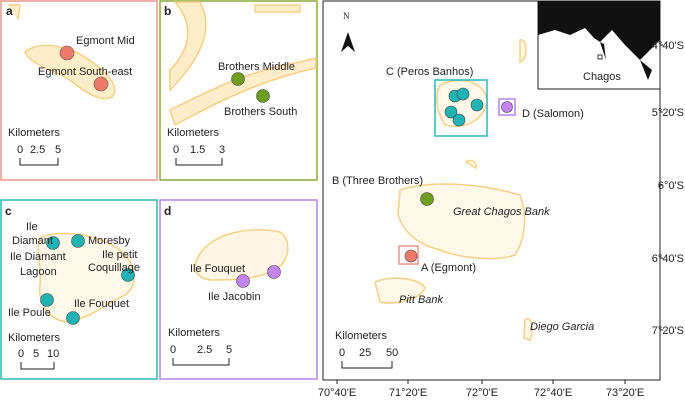  What do you see at coordinates (365, 353) in the screenshot?
I see `scale-tick: 25` at bounding box center [365, 353].